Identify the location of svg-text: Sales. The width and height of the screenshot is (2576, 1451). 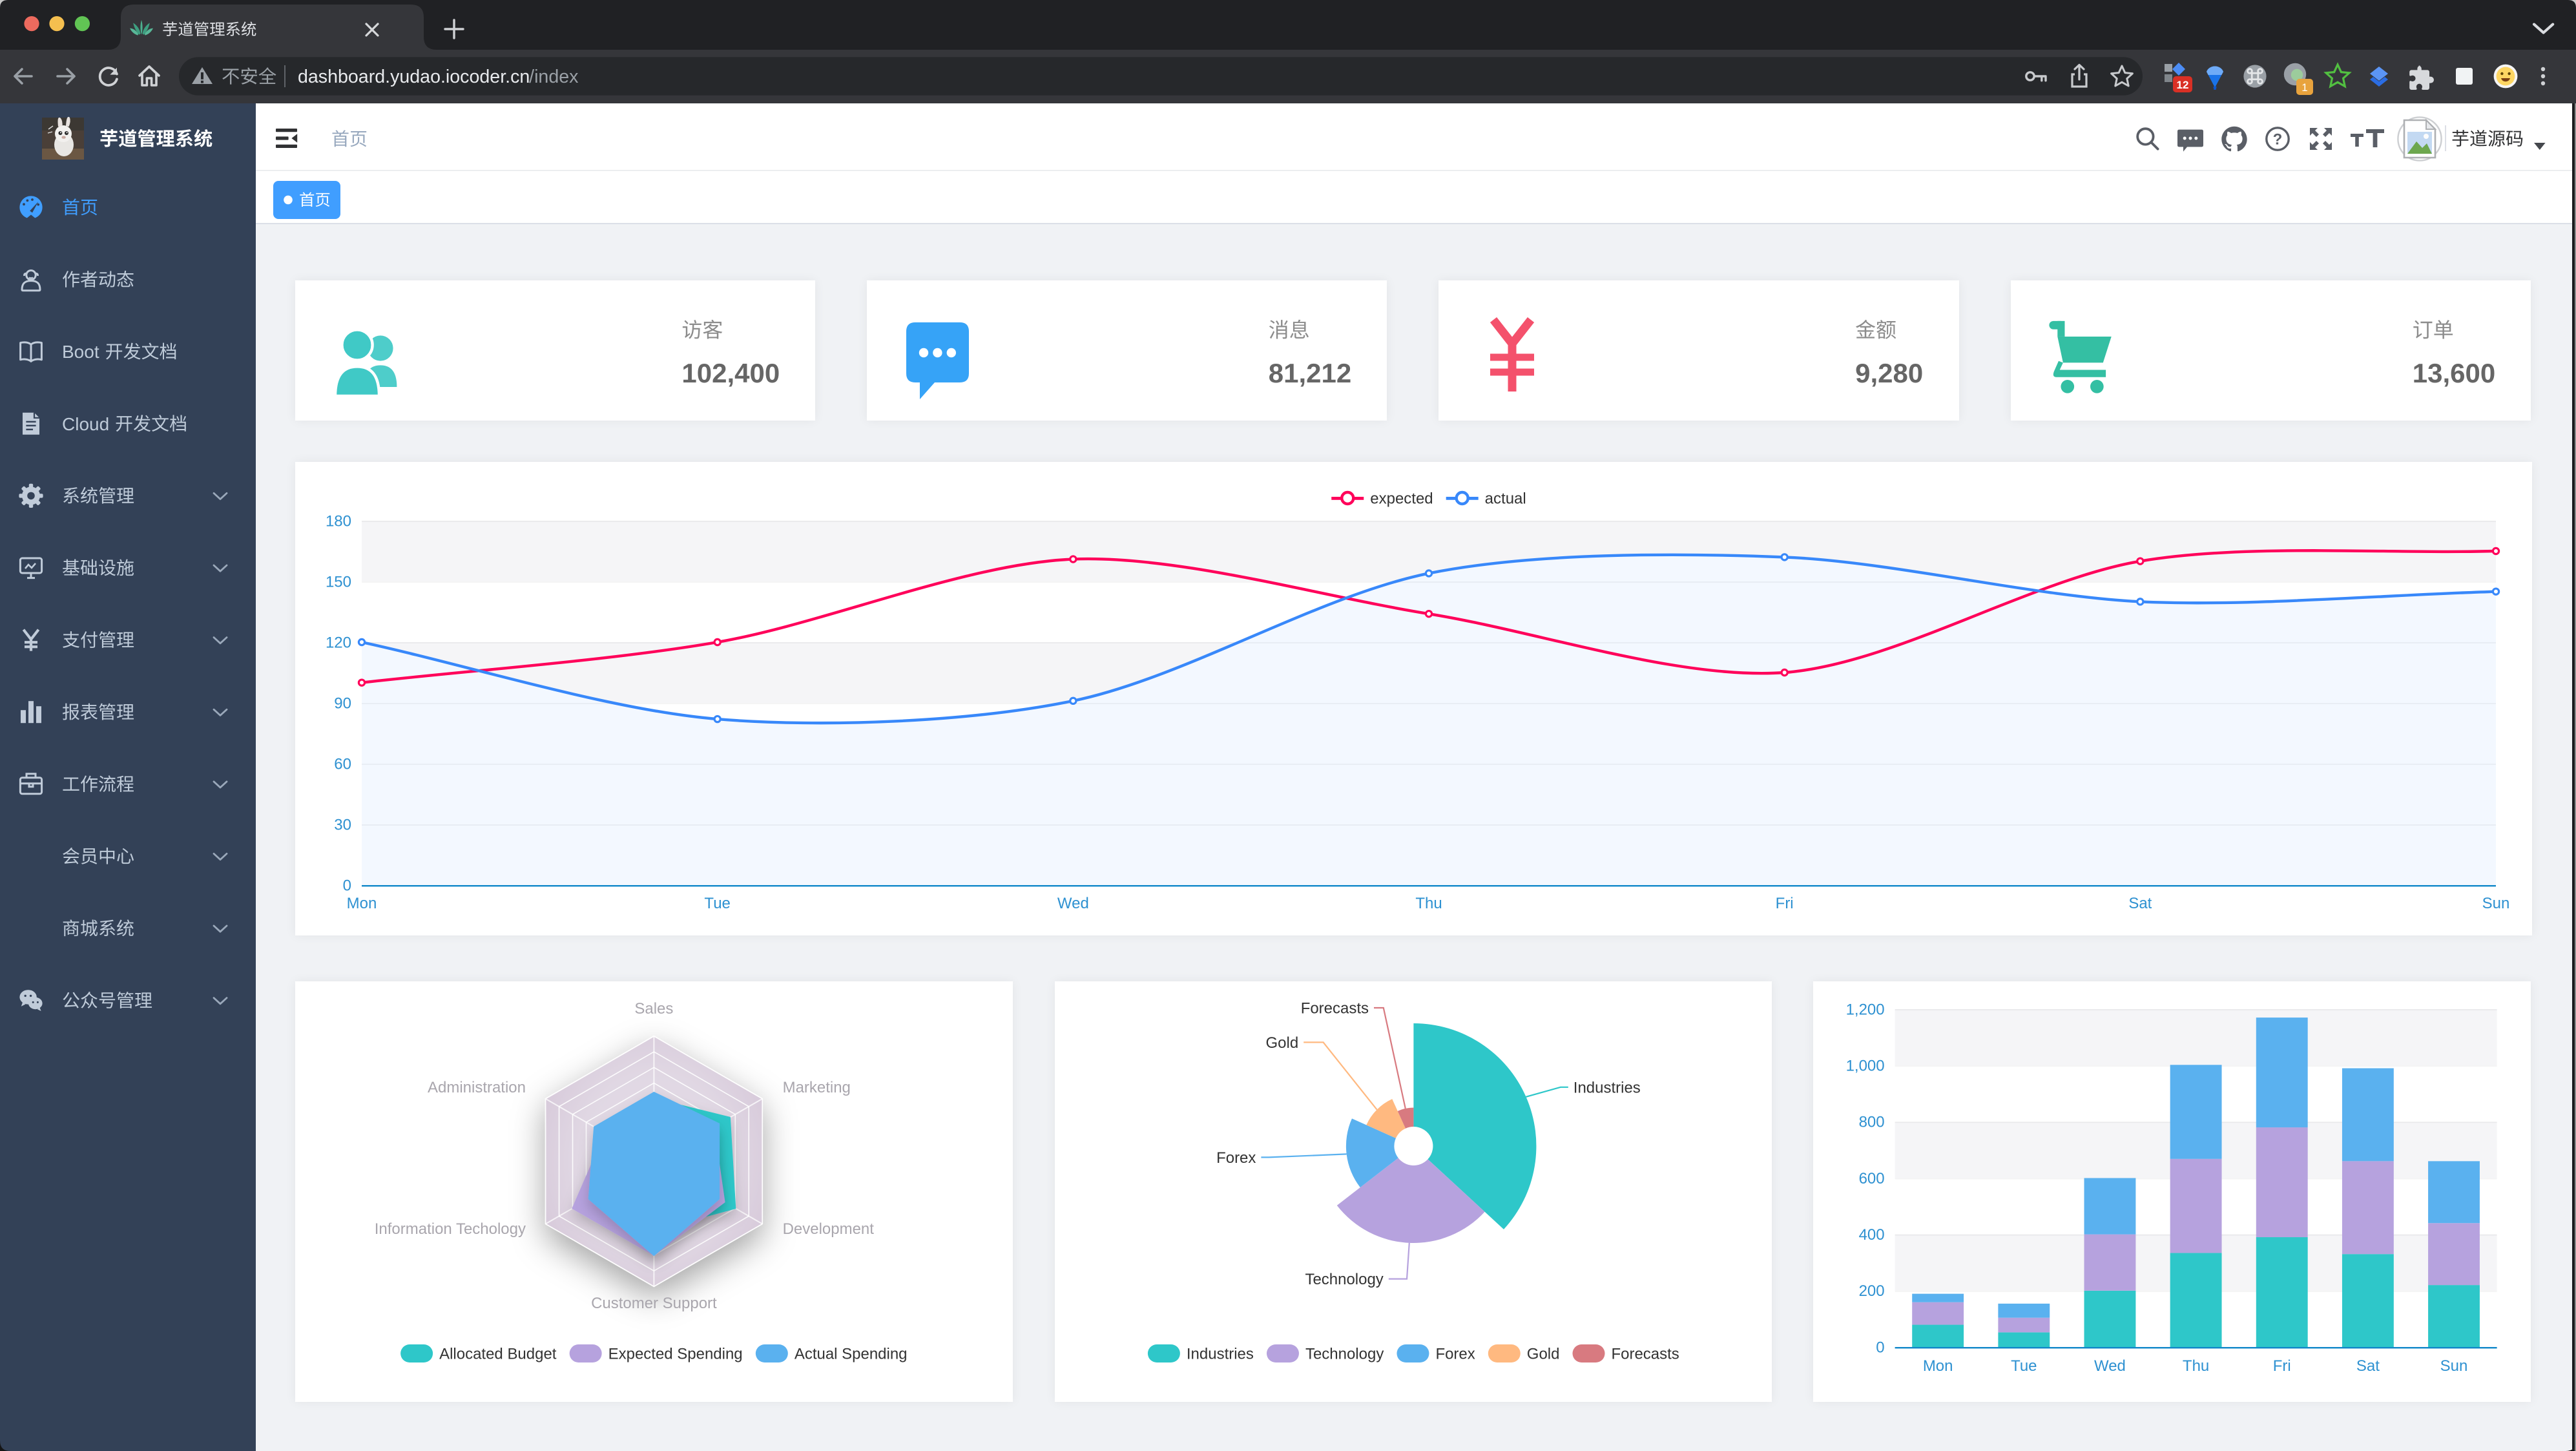
(653, 1009).